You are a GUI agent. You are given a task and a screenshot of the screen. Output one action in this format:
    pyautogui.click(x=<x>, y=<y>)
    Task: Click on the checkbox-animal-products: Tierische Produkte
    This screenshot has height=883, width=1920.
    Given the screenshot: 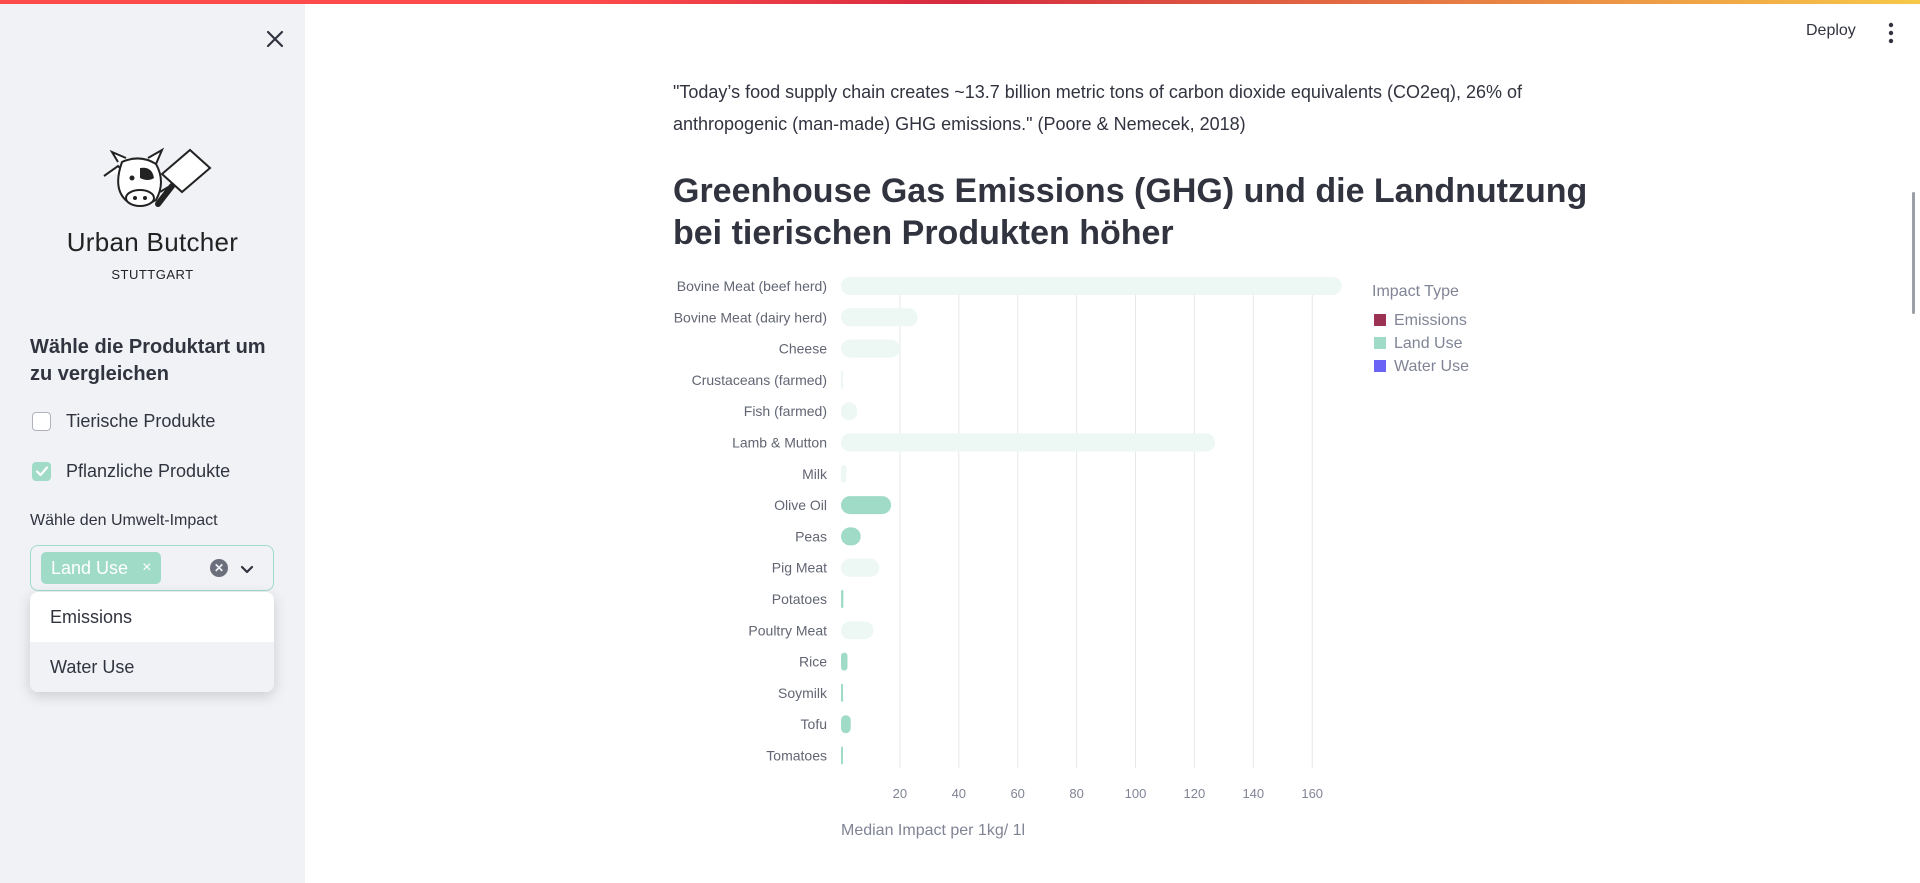 What is the action you would take?
    pyautogui.click(x=123, y=421)
    